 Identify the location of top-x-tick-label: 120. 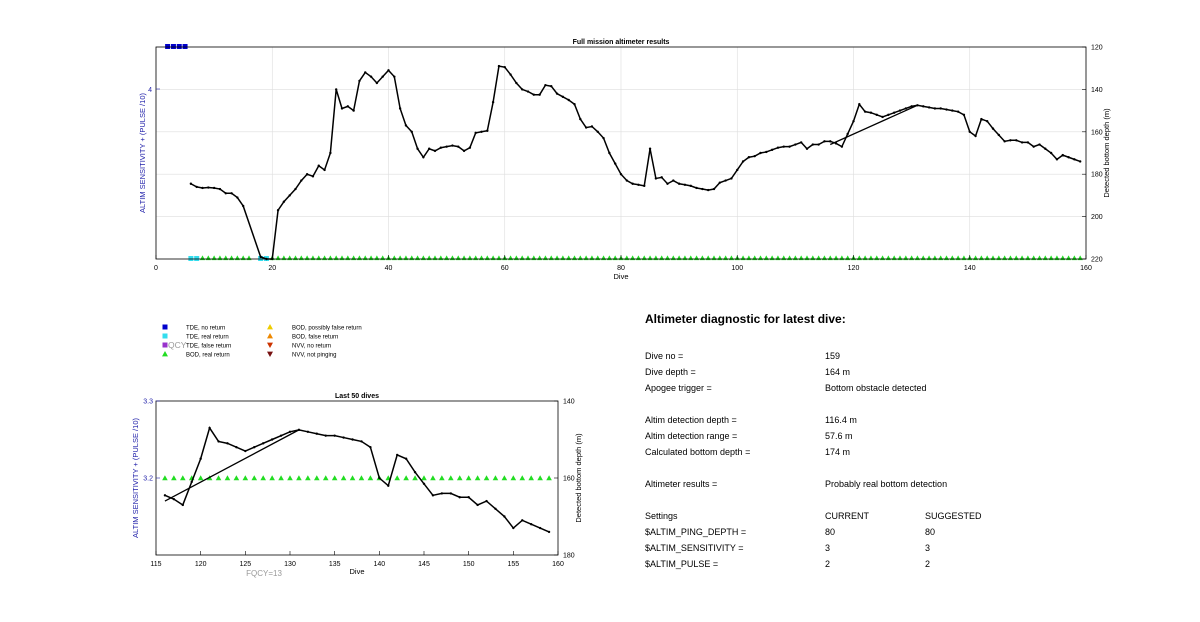
(854, 268).